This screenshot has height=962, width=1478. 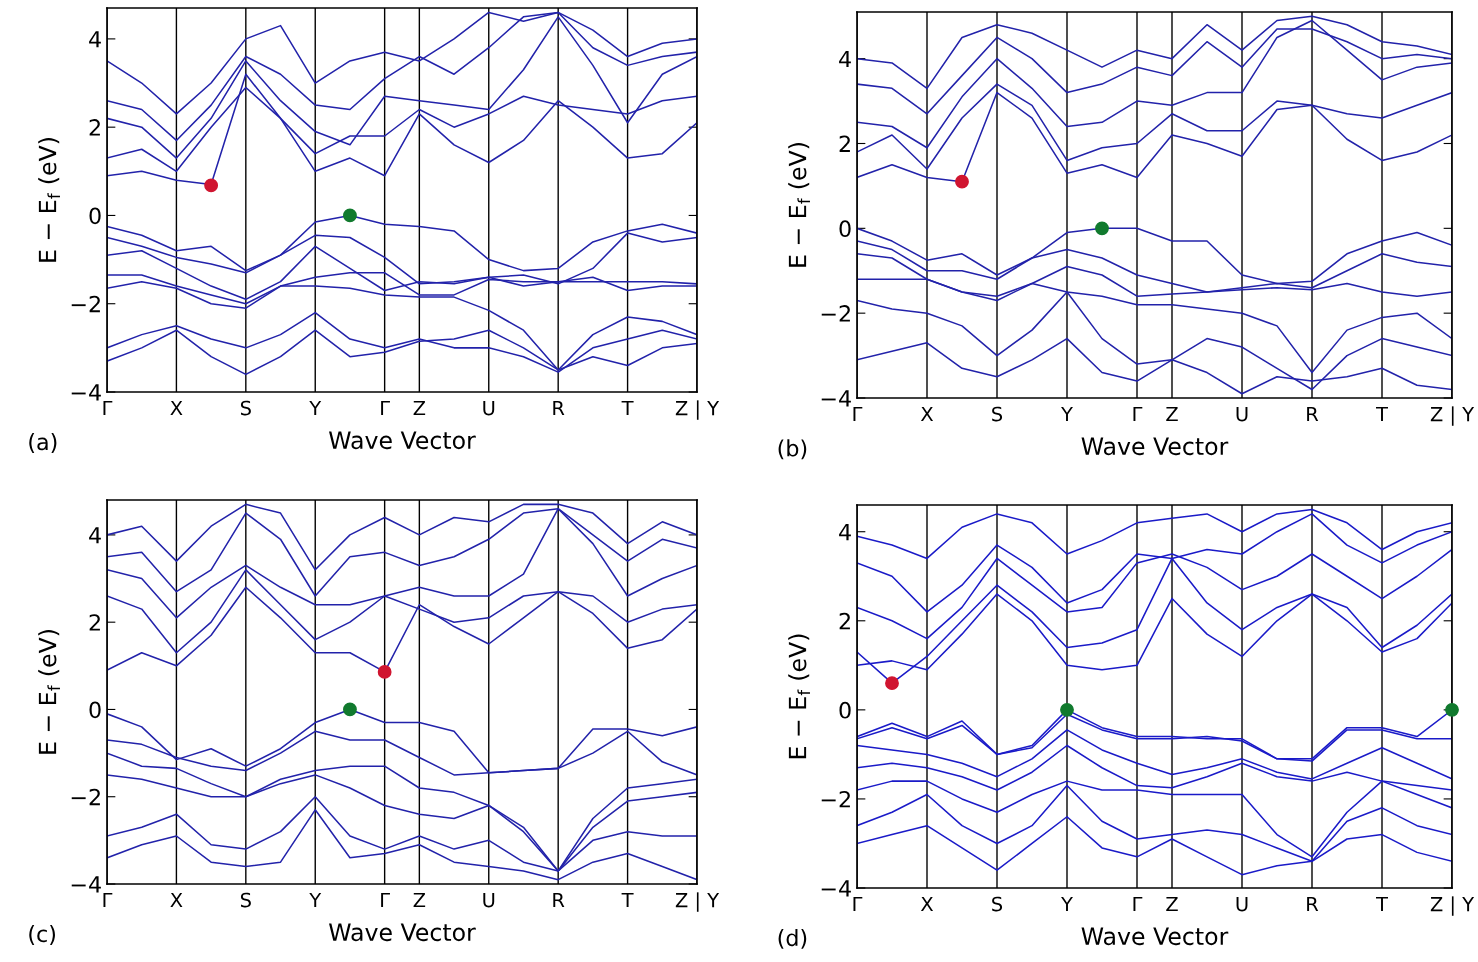 I want to click on text: (c), so click(x=42, y=935).